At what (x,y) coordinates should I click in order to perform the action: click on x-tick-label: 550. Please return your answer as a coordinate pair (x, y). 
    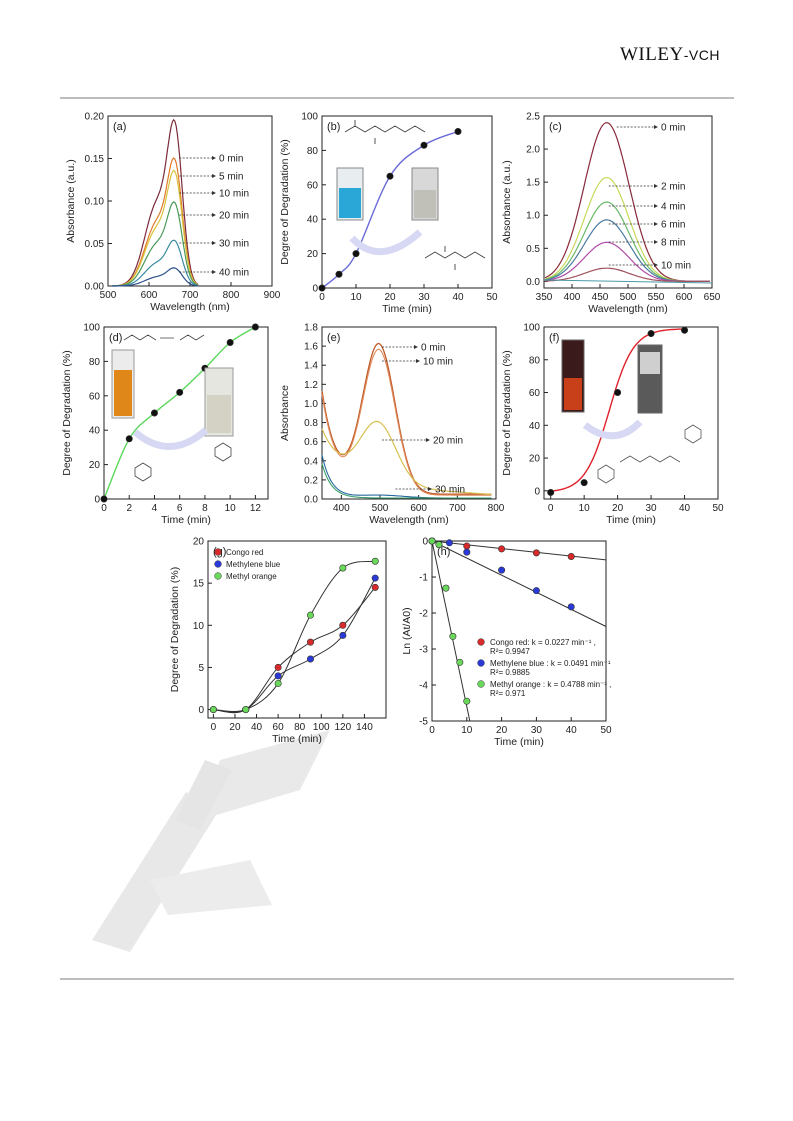
    Looking at the image, I should click on (656, 297).